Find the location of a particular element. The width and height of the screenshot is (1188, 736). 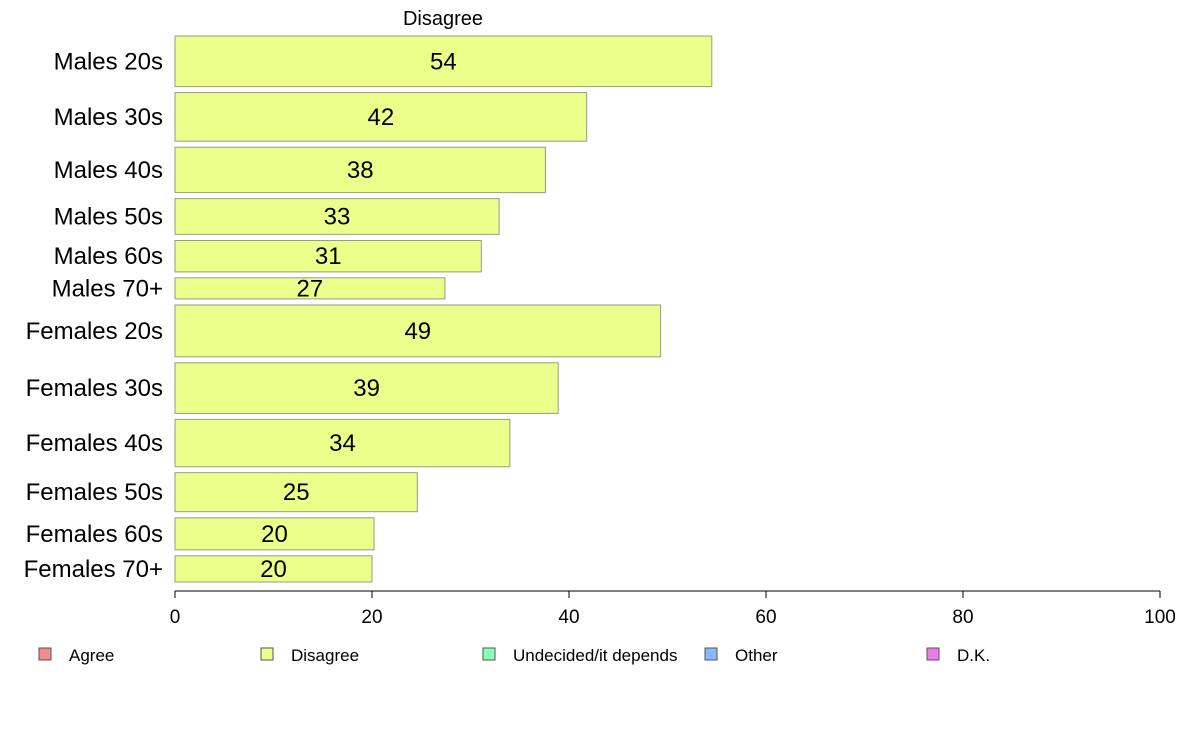

legend-label: Undecided/it depends is located at coordinates (595, 655).